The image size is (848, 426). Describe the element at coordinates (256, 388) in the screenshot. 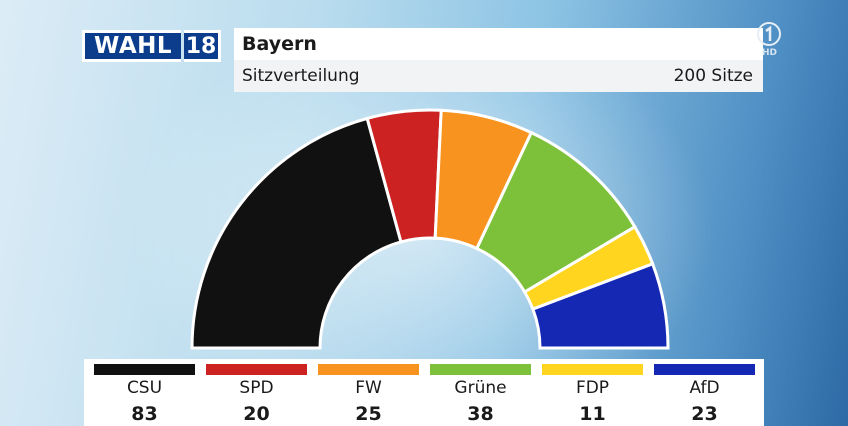

I see `legend-party-name: SPD` at that location.